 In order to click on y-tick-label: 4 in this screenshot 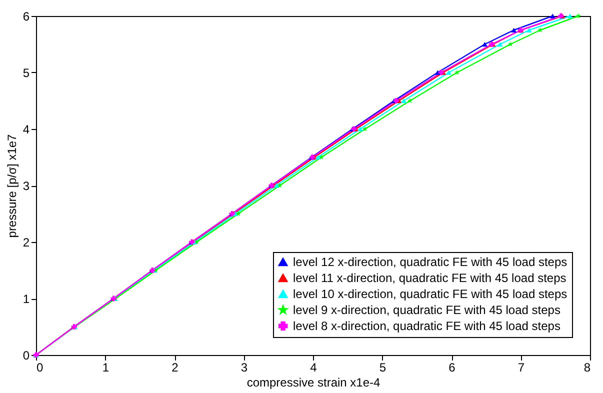, I will do `click(26, 129)`.